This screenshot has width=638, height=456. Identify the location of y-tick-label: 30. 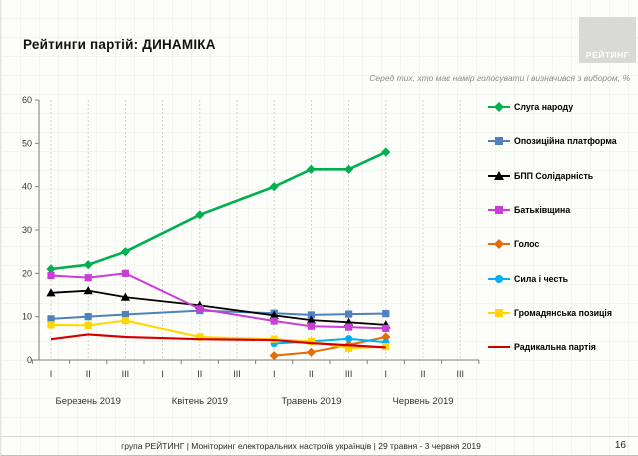
(27, 230).